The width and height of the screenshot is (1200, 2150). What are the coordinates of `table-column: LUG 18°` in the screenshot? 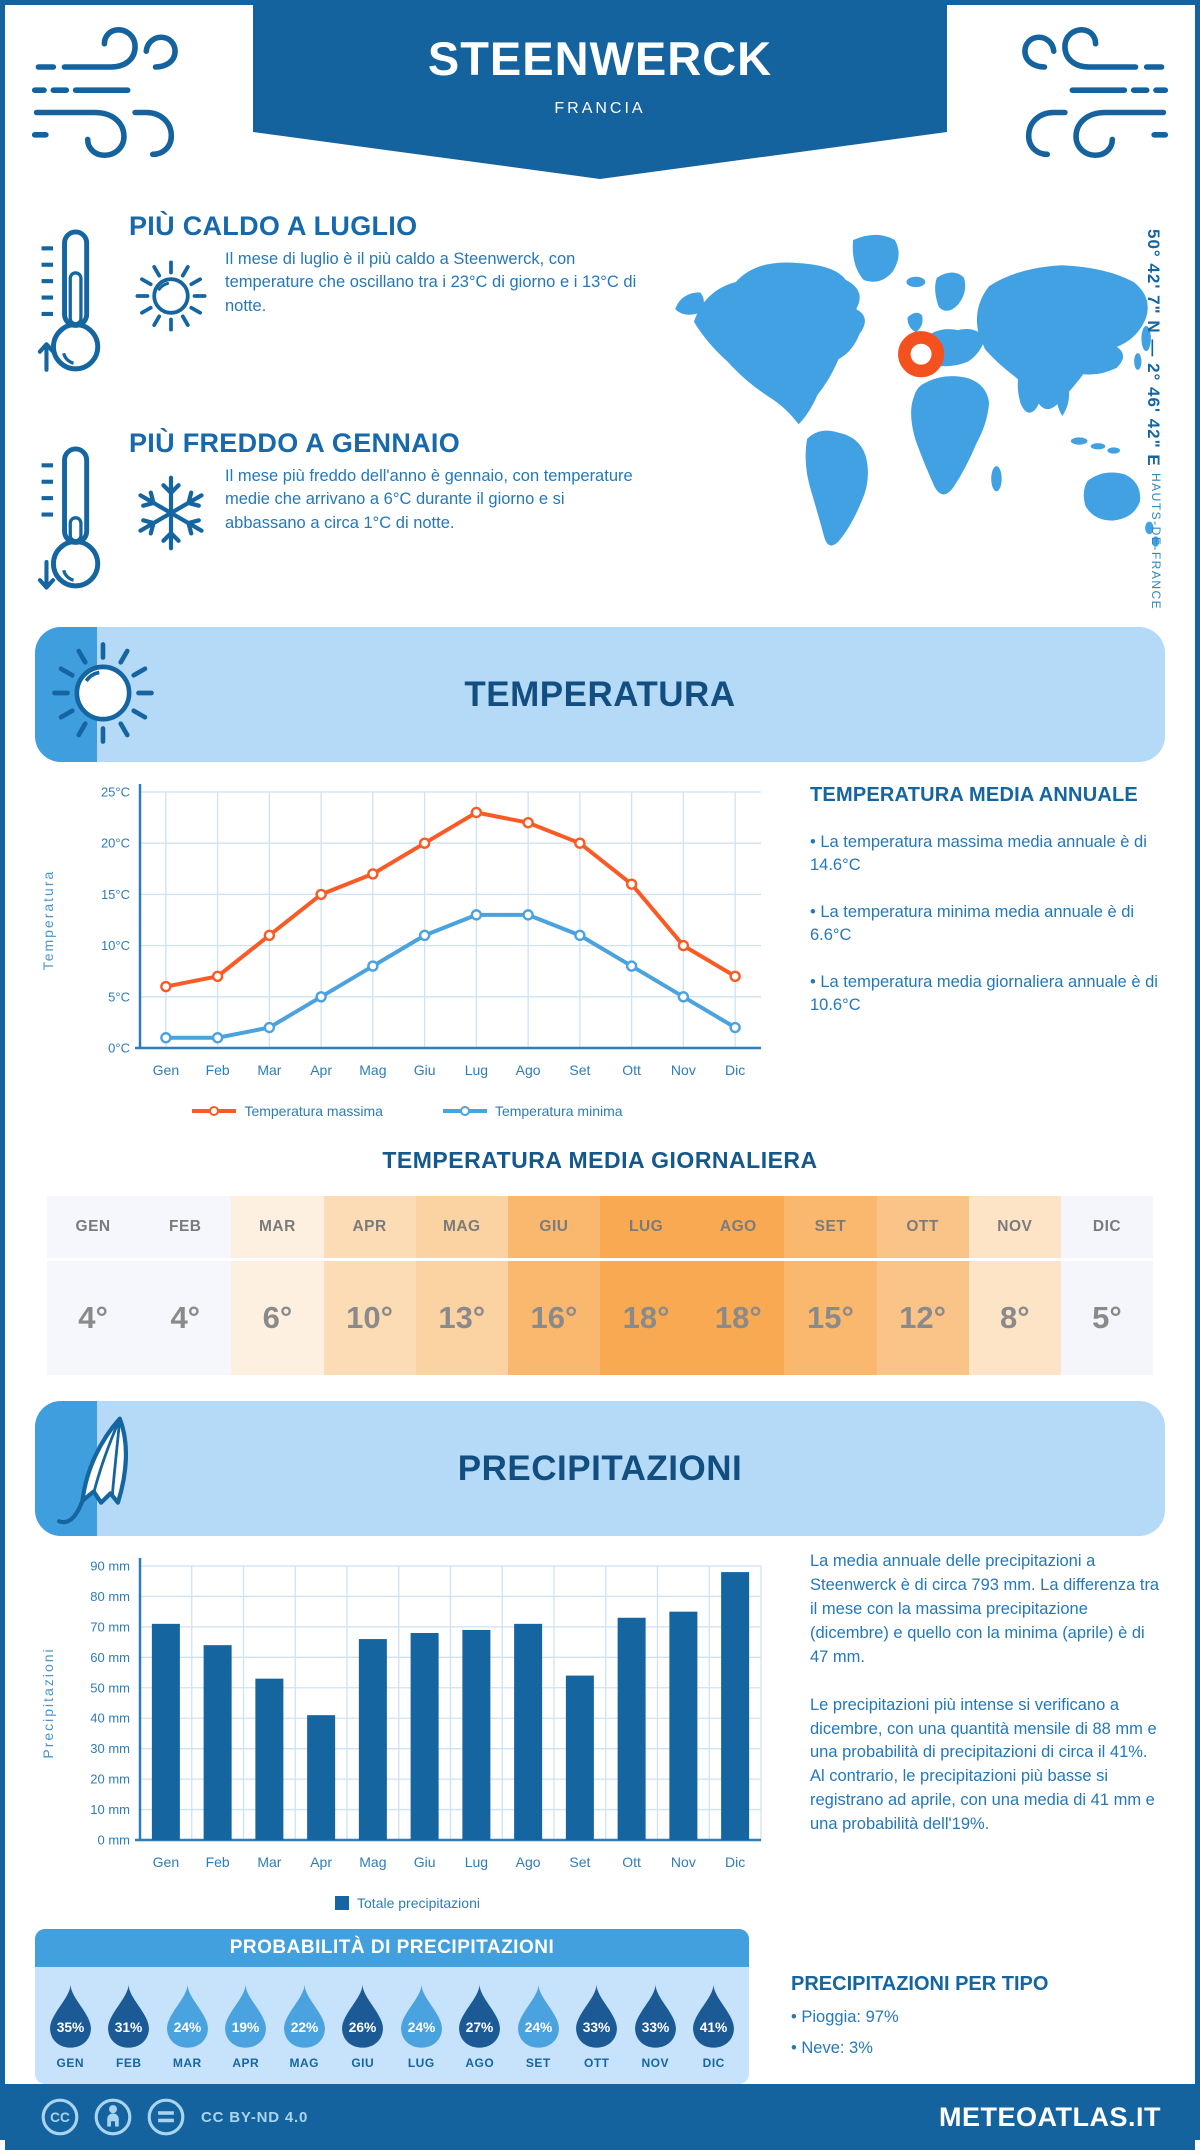 It's located at (646, 1285).